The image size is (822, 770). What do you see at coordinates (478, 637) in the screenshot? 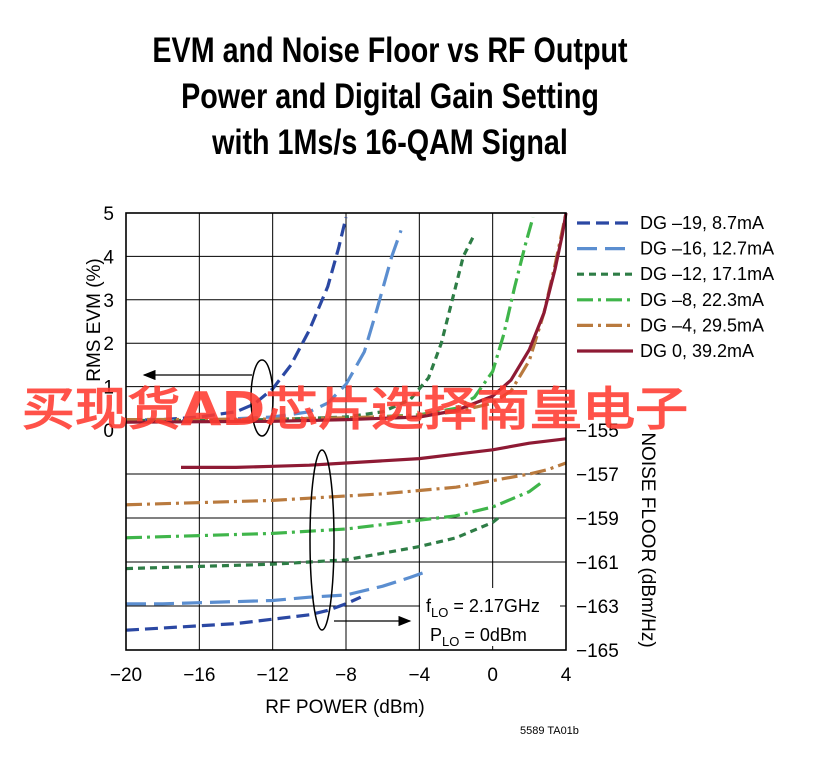
I see `plo-annotation: PLO = 0dBm` at bounding box center [478, 637].